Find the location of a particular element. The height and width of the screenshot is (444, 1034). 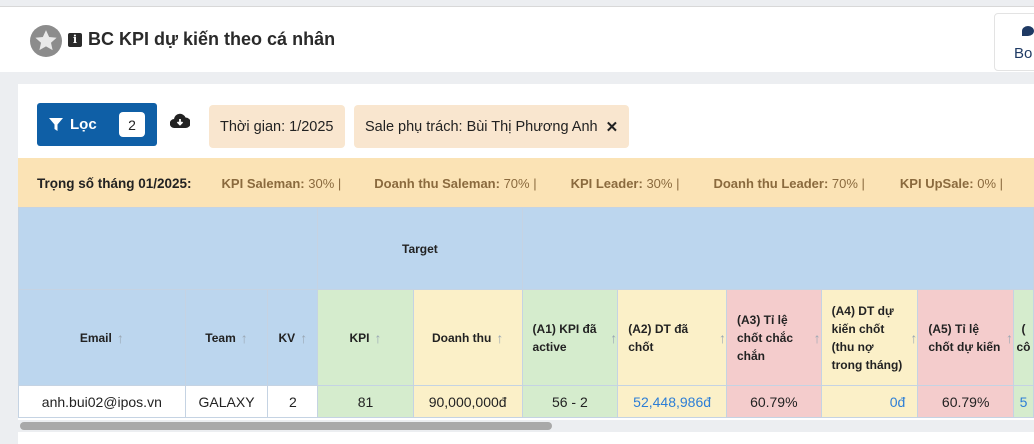

weight-item: Doanh thu Saleman: 70% | is located at coordinates (455, 183).